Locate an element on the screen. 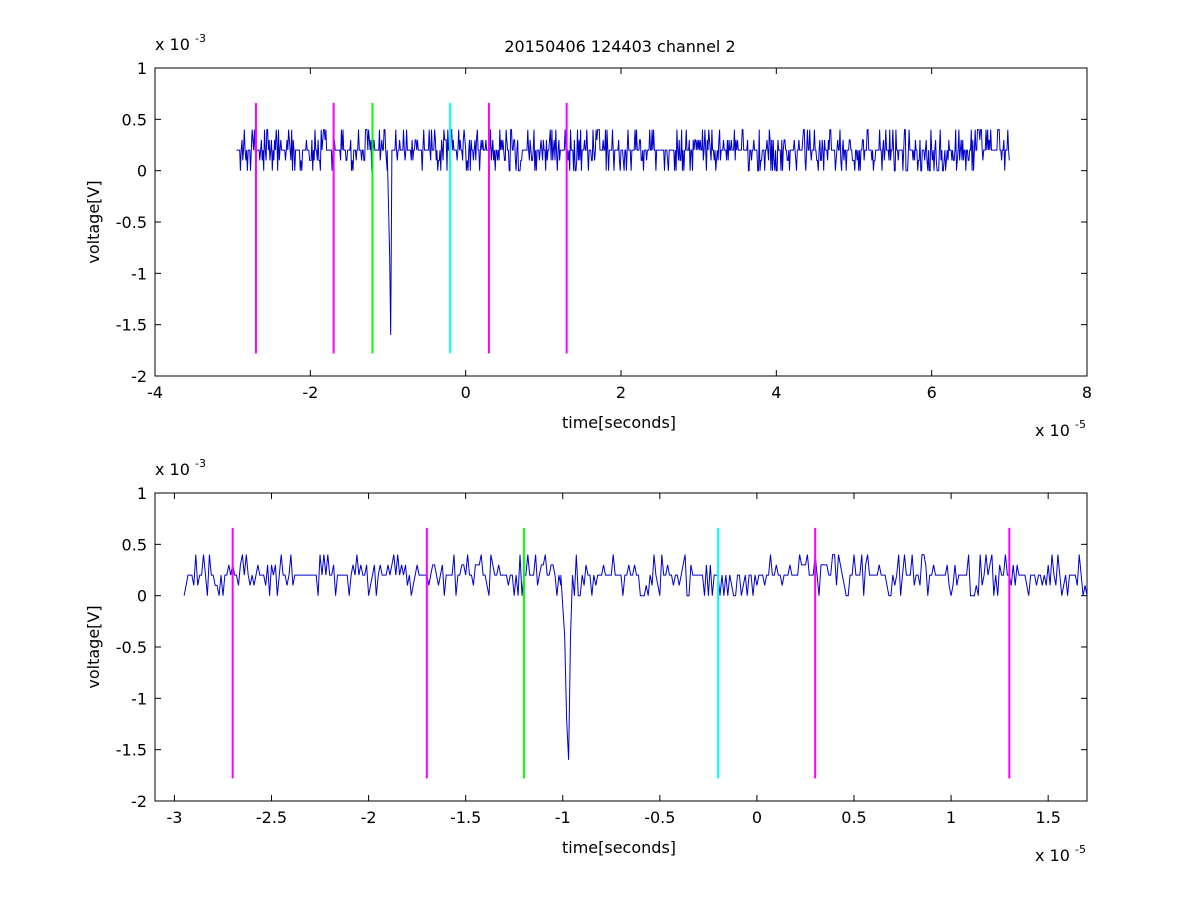 The height and width of the screenshot is (900, 1200). x-tick-label: 4 is located at coordinates (776, 392).